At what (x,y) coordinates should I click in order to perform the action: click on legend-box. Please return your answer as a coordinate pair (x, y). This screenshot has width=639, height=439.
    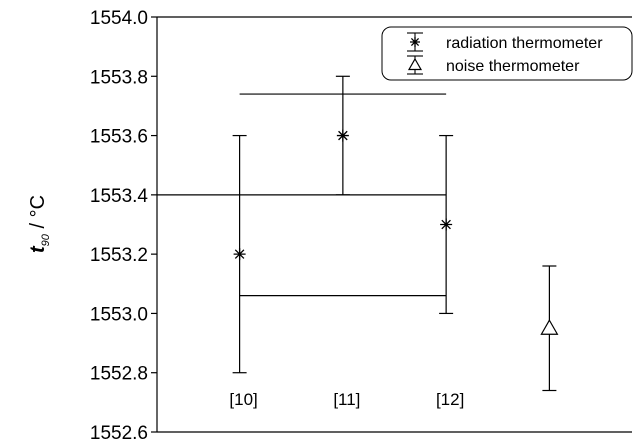
    Looking at the image, I should click on (507, 53).